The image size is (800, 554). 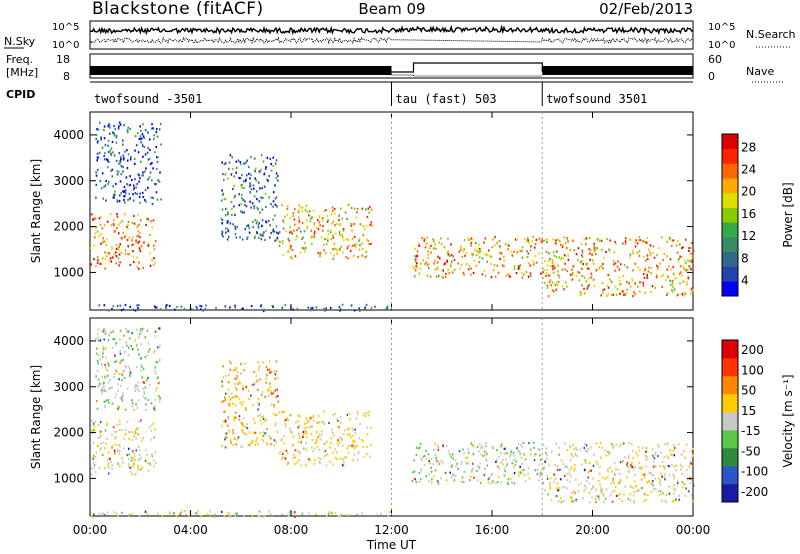 I want to click on freq-tick-top: 18, so click(x=63, y=59).